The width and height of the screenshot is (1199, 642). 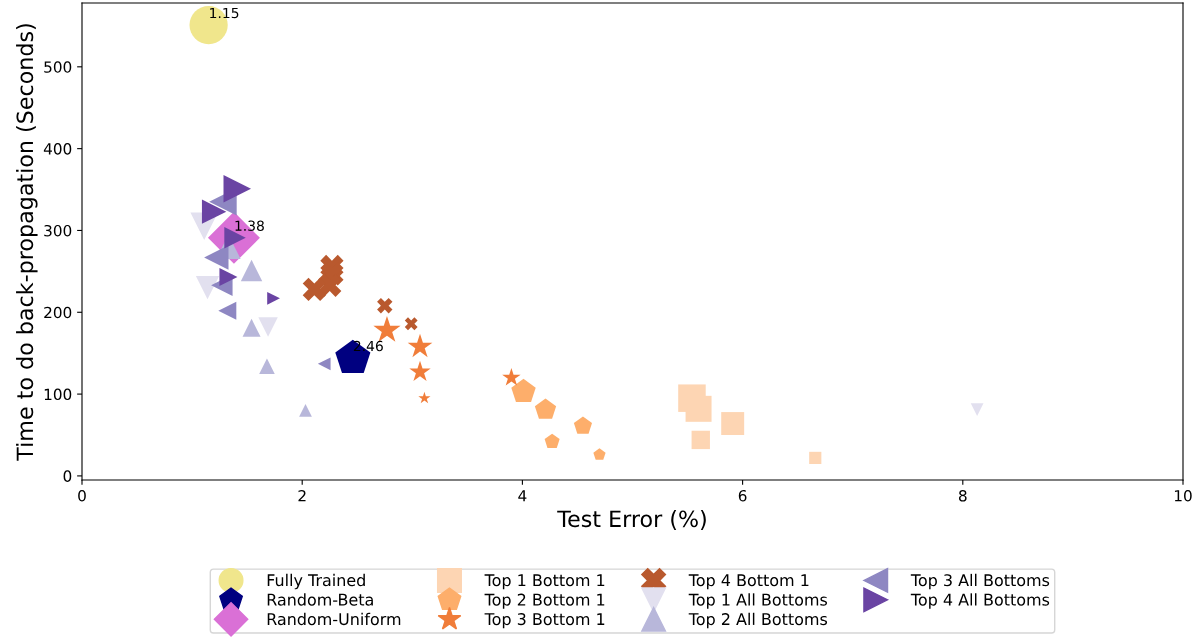 I want to click on y-tick-label: 100, so click(x=58, y=394).